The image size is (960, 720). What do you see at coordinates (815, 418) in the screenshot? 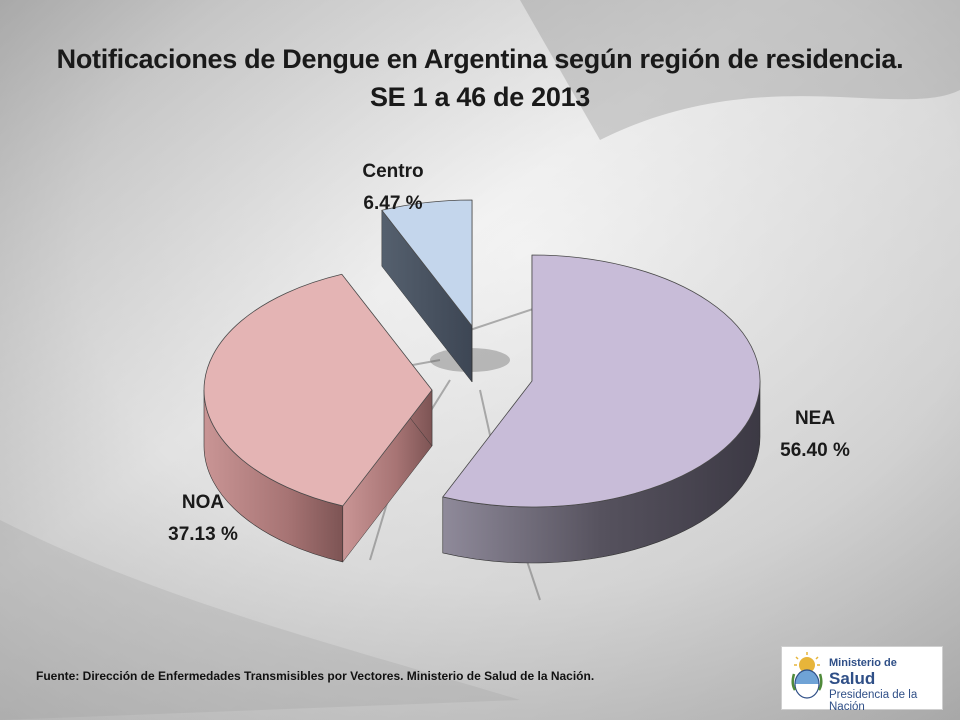
I see `slice-label-nea: NEA` at bounding box center [815, 418].